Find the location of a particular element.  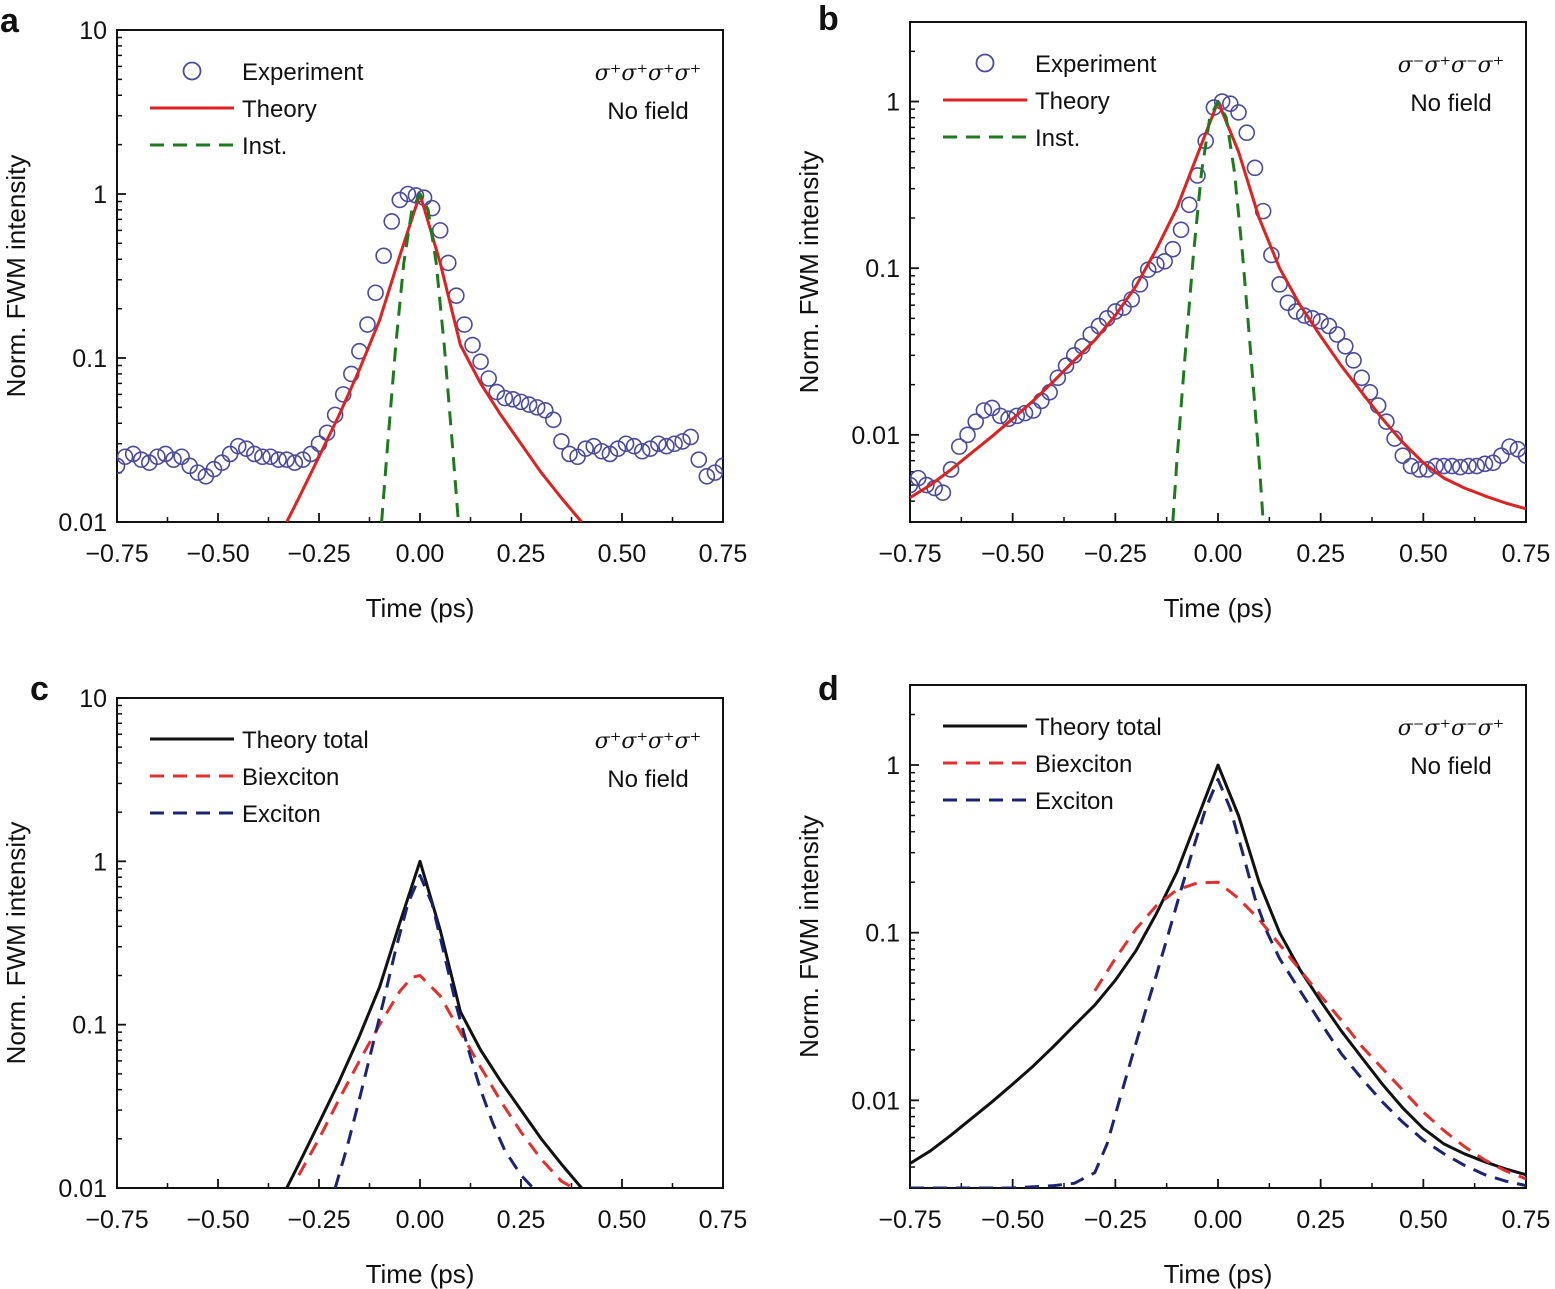

legend-marker-icon is located at coordinates (985, 63).